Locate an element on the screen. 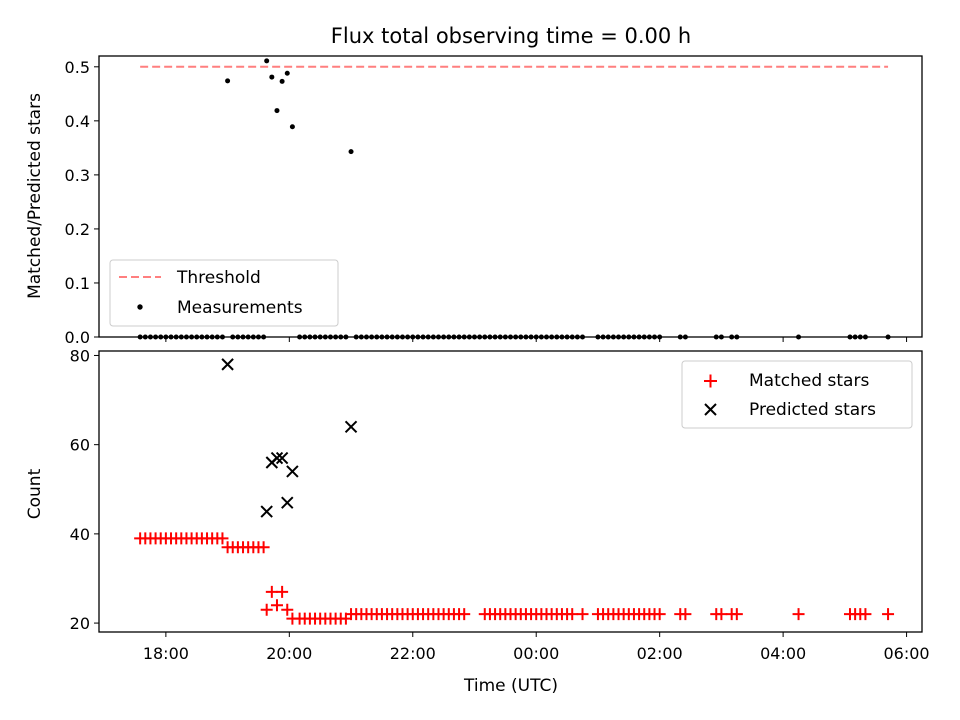 Image resolution: width=960 pixels, height=720 pixels. x-axis-label: Time (UTC) is located at coordinates (510, 686).